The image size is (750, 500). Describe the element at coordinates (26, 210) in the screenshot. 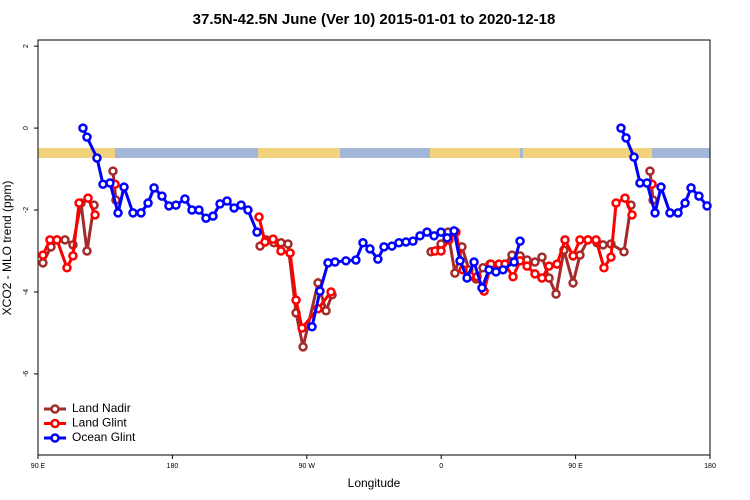

I see `y-tick-label: -2` at that location.